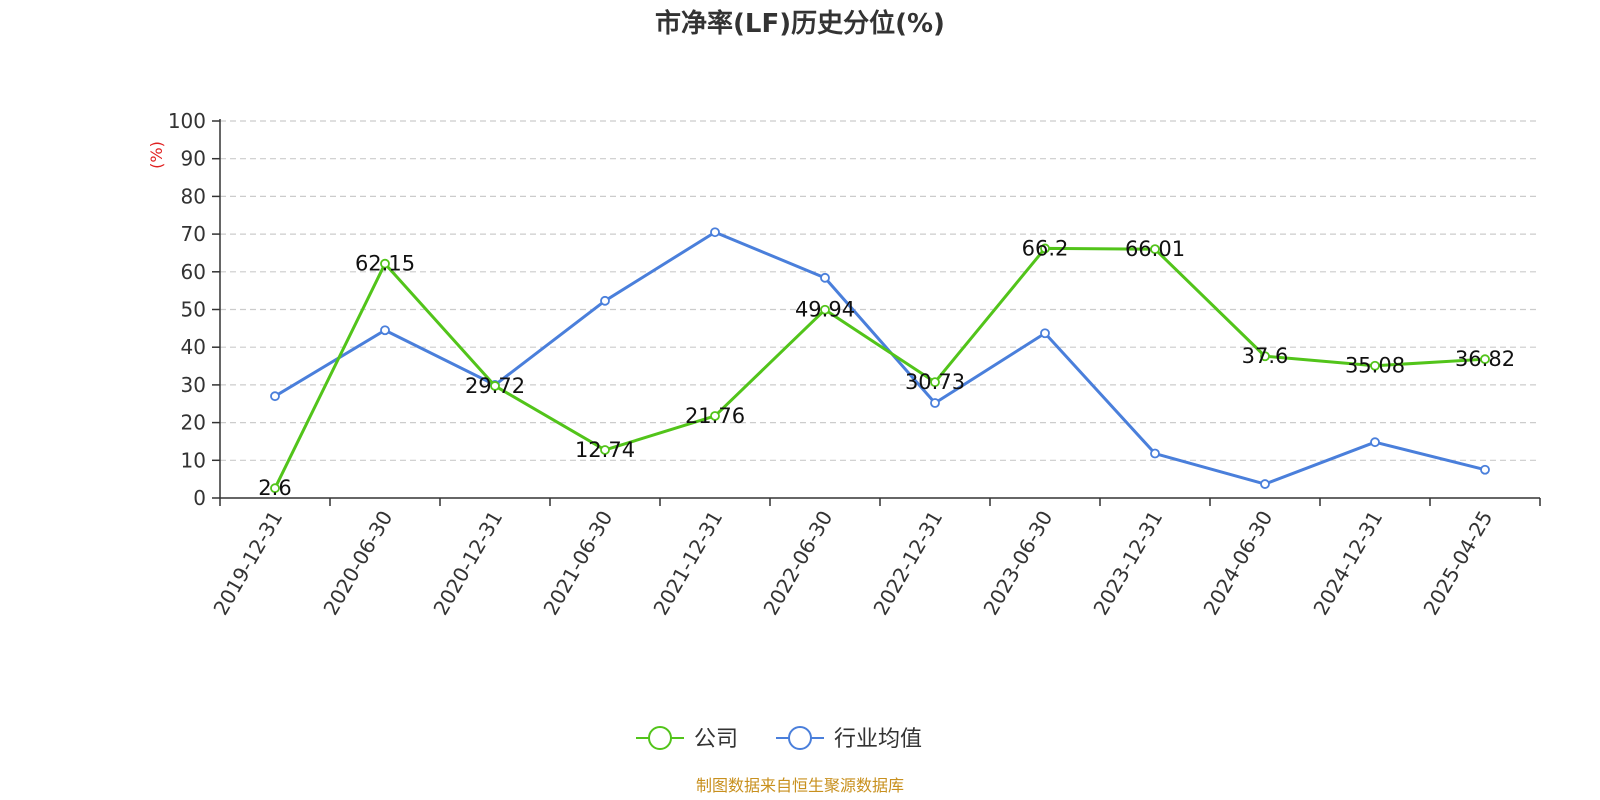  What do you see at coordinates (193, 196) in the screenshot?
I see `y-tick-label: 80` at bounding box center [193, 196].